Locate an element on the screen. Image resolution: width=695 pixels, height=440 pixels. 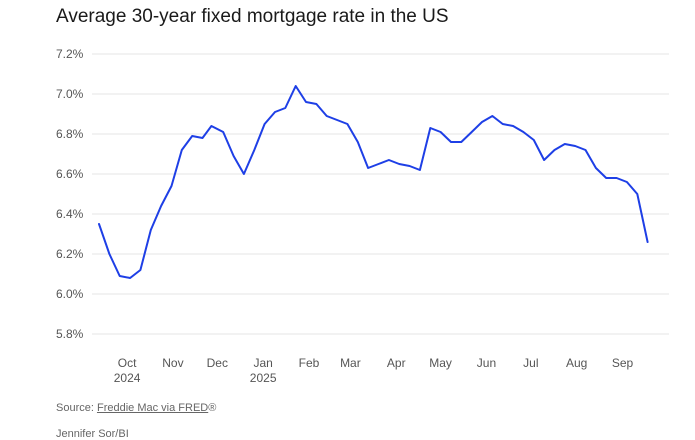
x-tick-label: Jan is located at coordinates (262, 363).